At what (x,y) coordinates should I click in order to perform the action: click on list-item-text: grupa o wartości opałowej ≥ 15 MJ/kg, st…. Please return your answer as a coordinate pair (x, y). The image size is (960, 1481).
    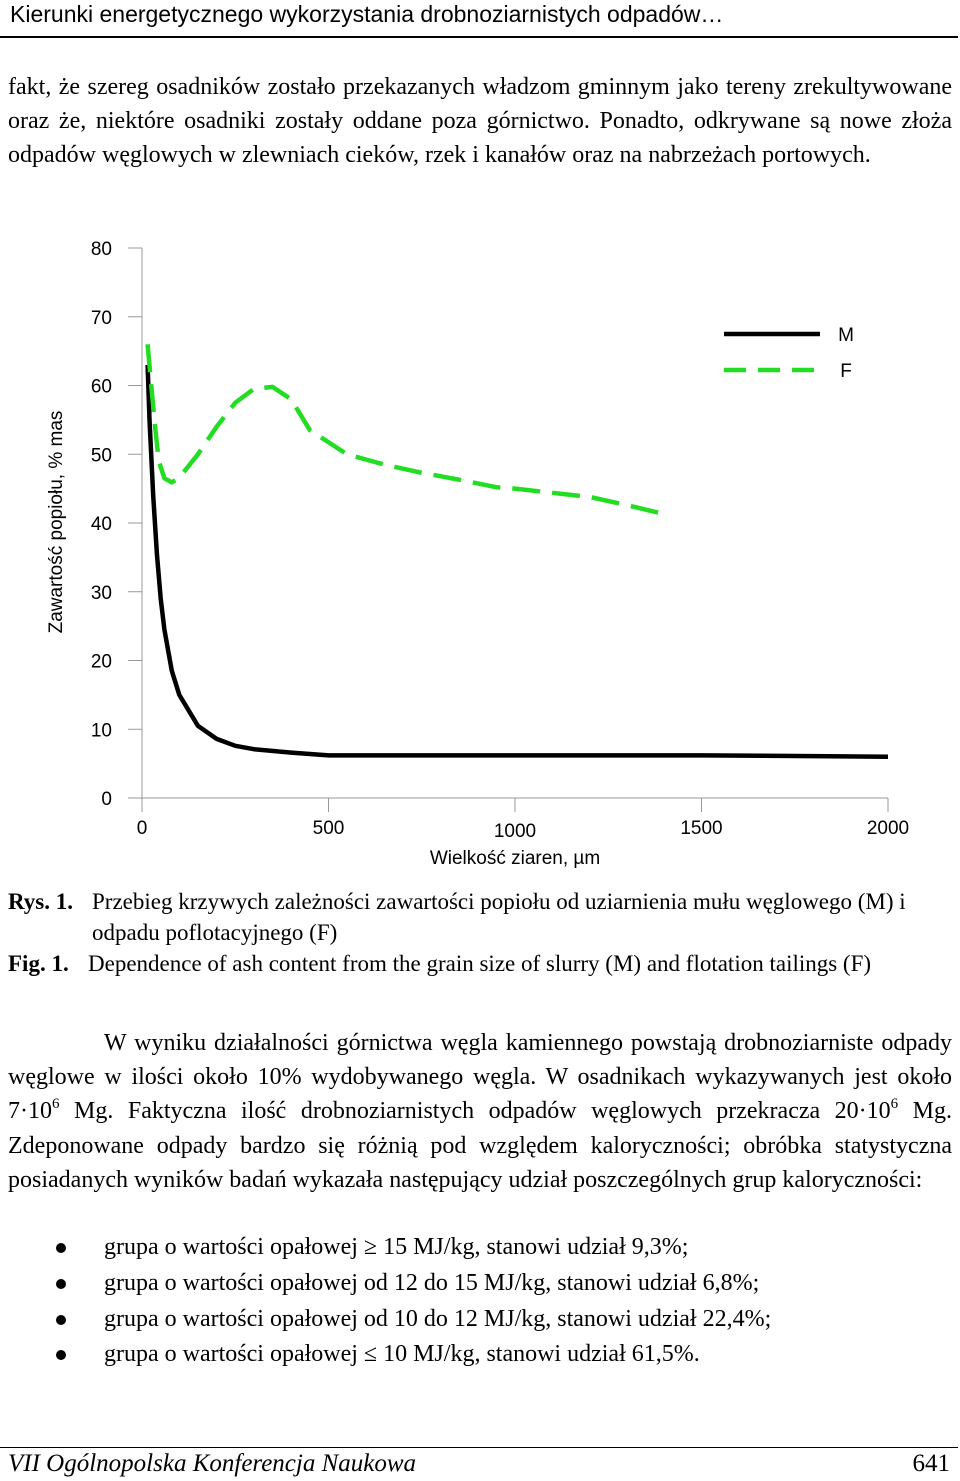
    Looking at the image, I should click on (396, 1247).